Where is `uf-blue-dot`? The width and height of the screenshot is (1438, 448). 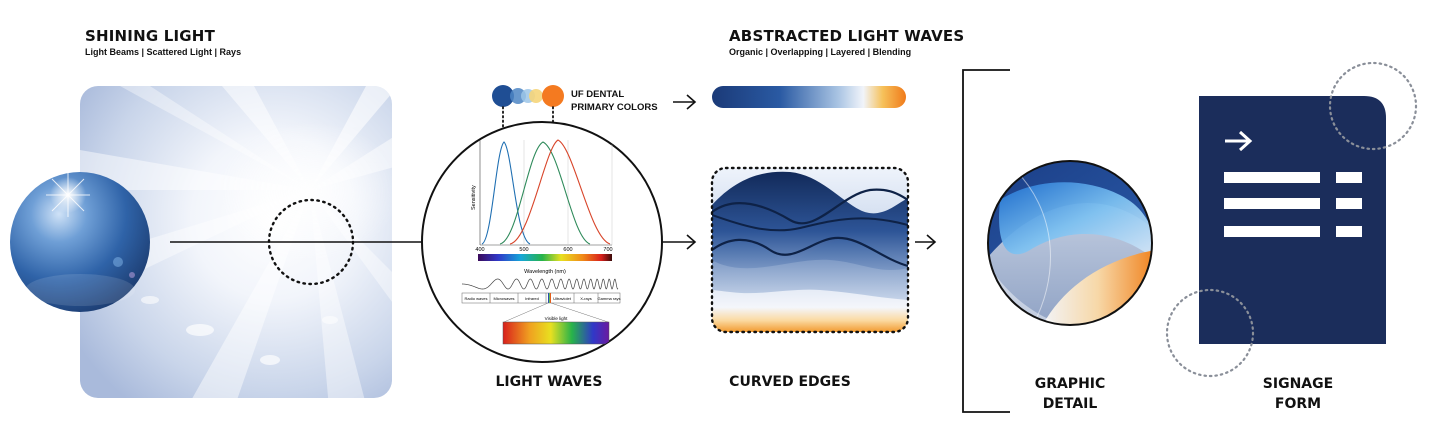
uf-blue-dot is located at coordinates (503, 96).